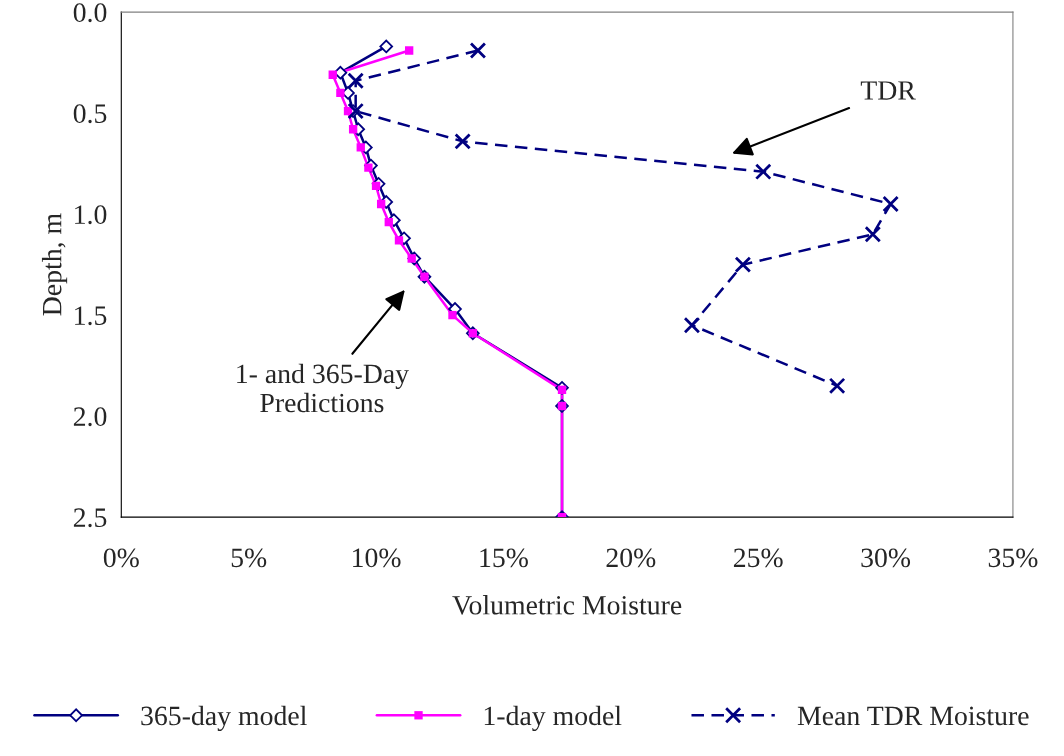  Describe the element at coordinates (90, 518) in the screenshot. I see `y-tick-label: 2.5` at that location.